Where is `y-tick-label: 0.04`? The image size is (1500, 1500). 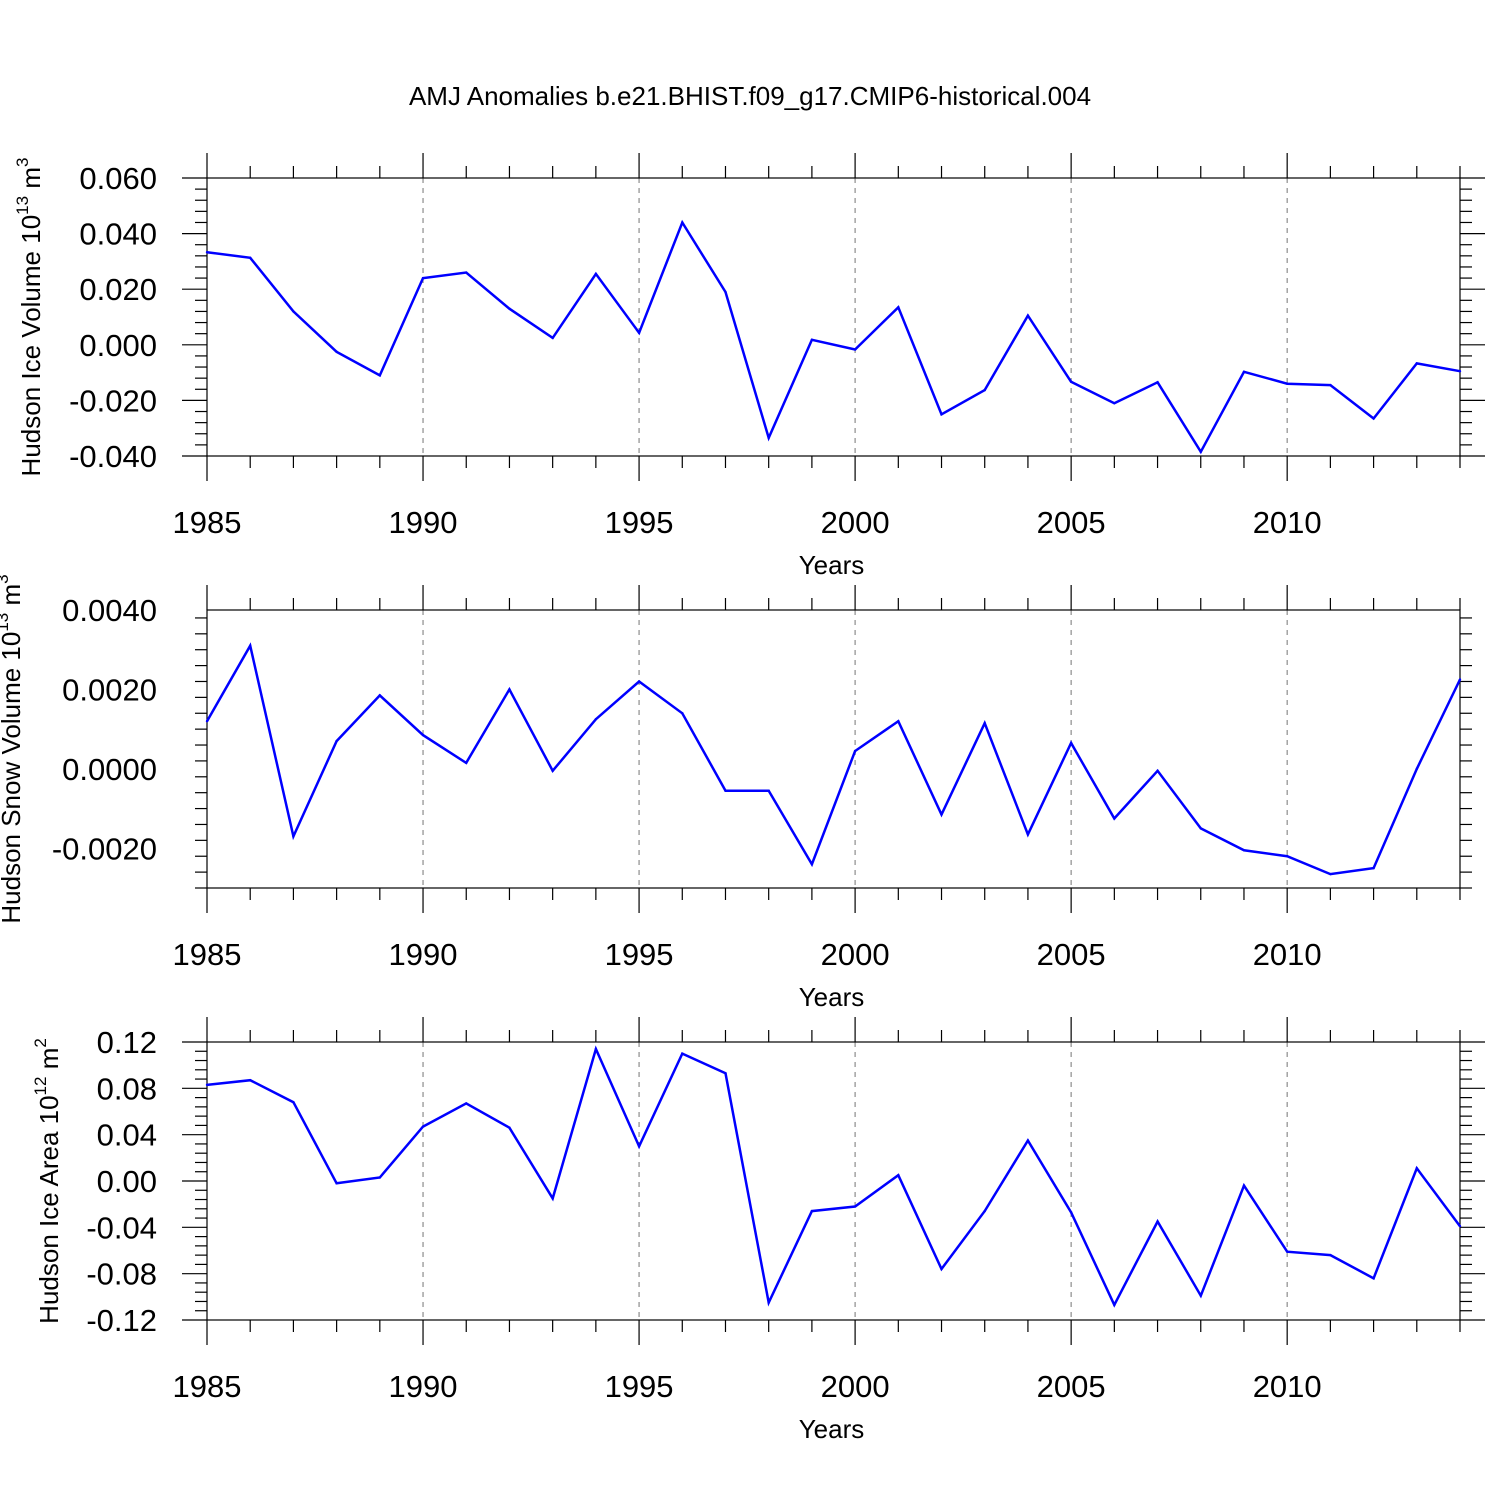
y-tick-label: 0.04 is located at coordinates (127, 1135).